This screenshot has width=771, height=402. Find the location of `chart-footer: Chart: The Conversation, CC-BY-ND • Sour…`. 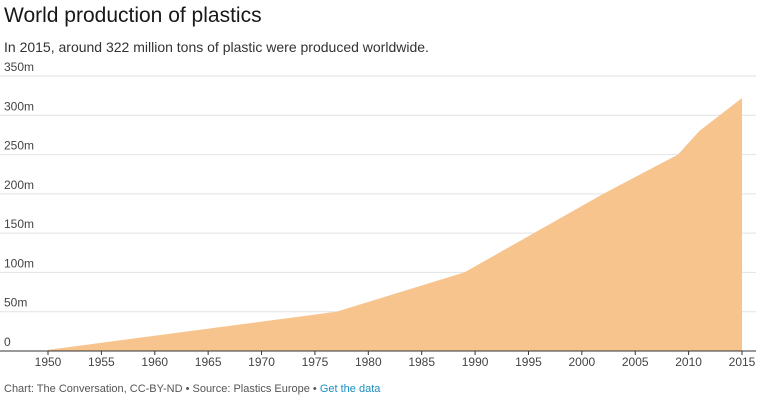

chart-footer: Chart: The Conversation, CC-BY-ND • Sour… is located at coordinates (192, 389).